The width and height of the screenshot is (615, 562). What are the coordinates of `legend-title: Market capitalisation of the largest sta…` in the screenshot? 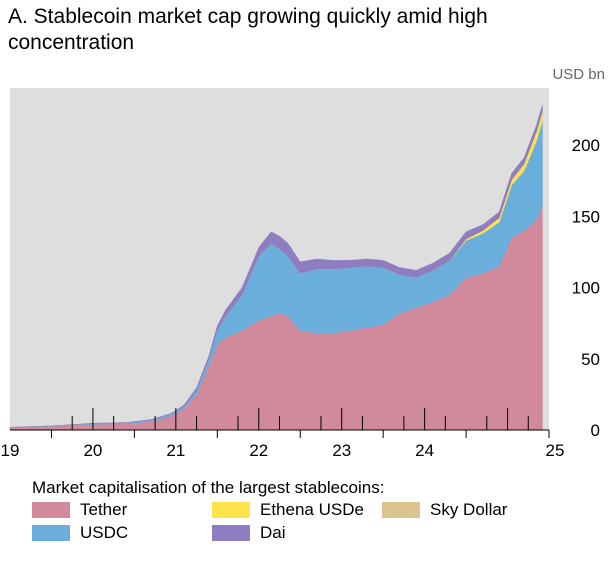 It's located at (208, 487).